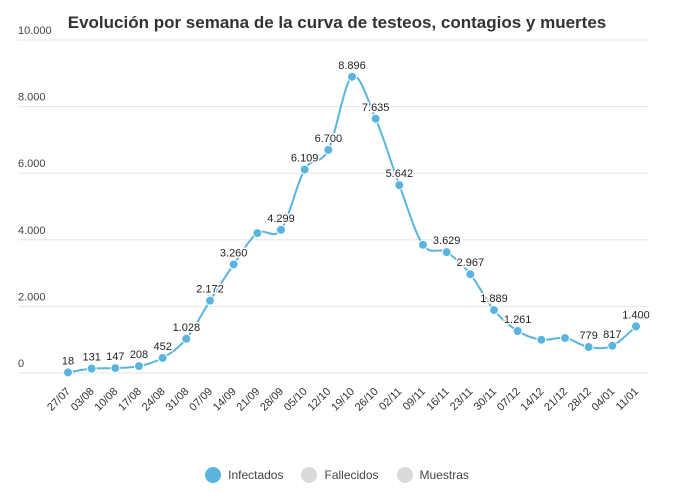 Image resolution: width=674 pixels, height=500 pixels. I want to click on legend-dot-fallecidos, so click(309, 475).